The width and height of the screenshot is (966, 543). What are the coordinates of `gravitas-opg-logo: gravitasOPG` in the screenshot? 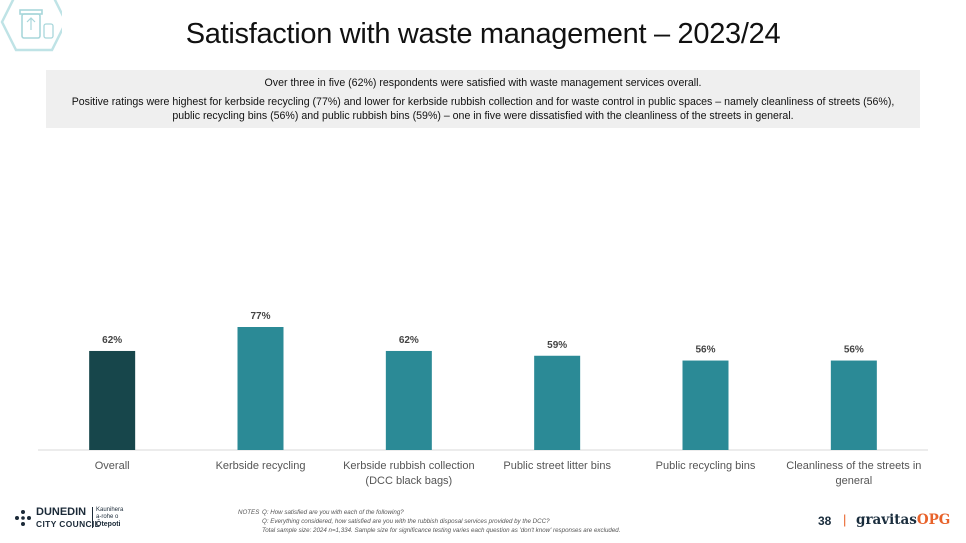 It's located at (903, 520).